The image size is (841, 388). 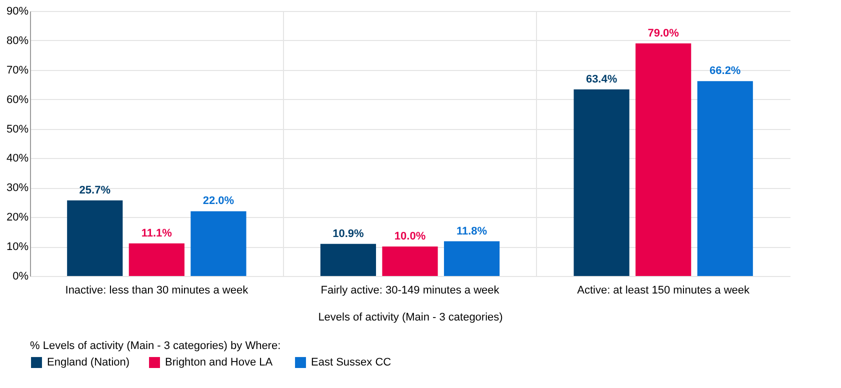 What do you see at coordinates (410, 290) in the screenshot?
I see `x-tick-label: Fairly active: 30-149 minutes a week` at bounding box center [410, 290].